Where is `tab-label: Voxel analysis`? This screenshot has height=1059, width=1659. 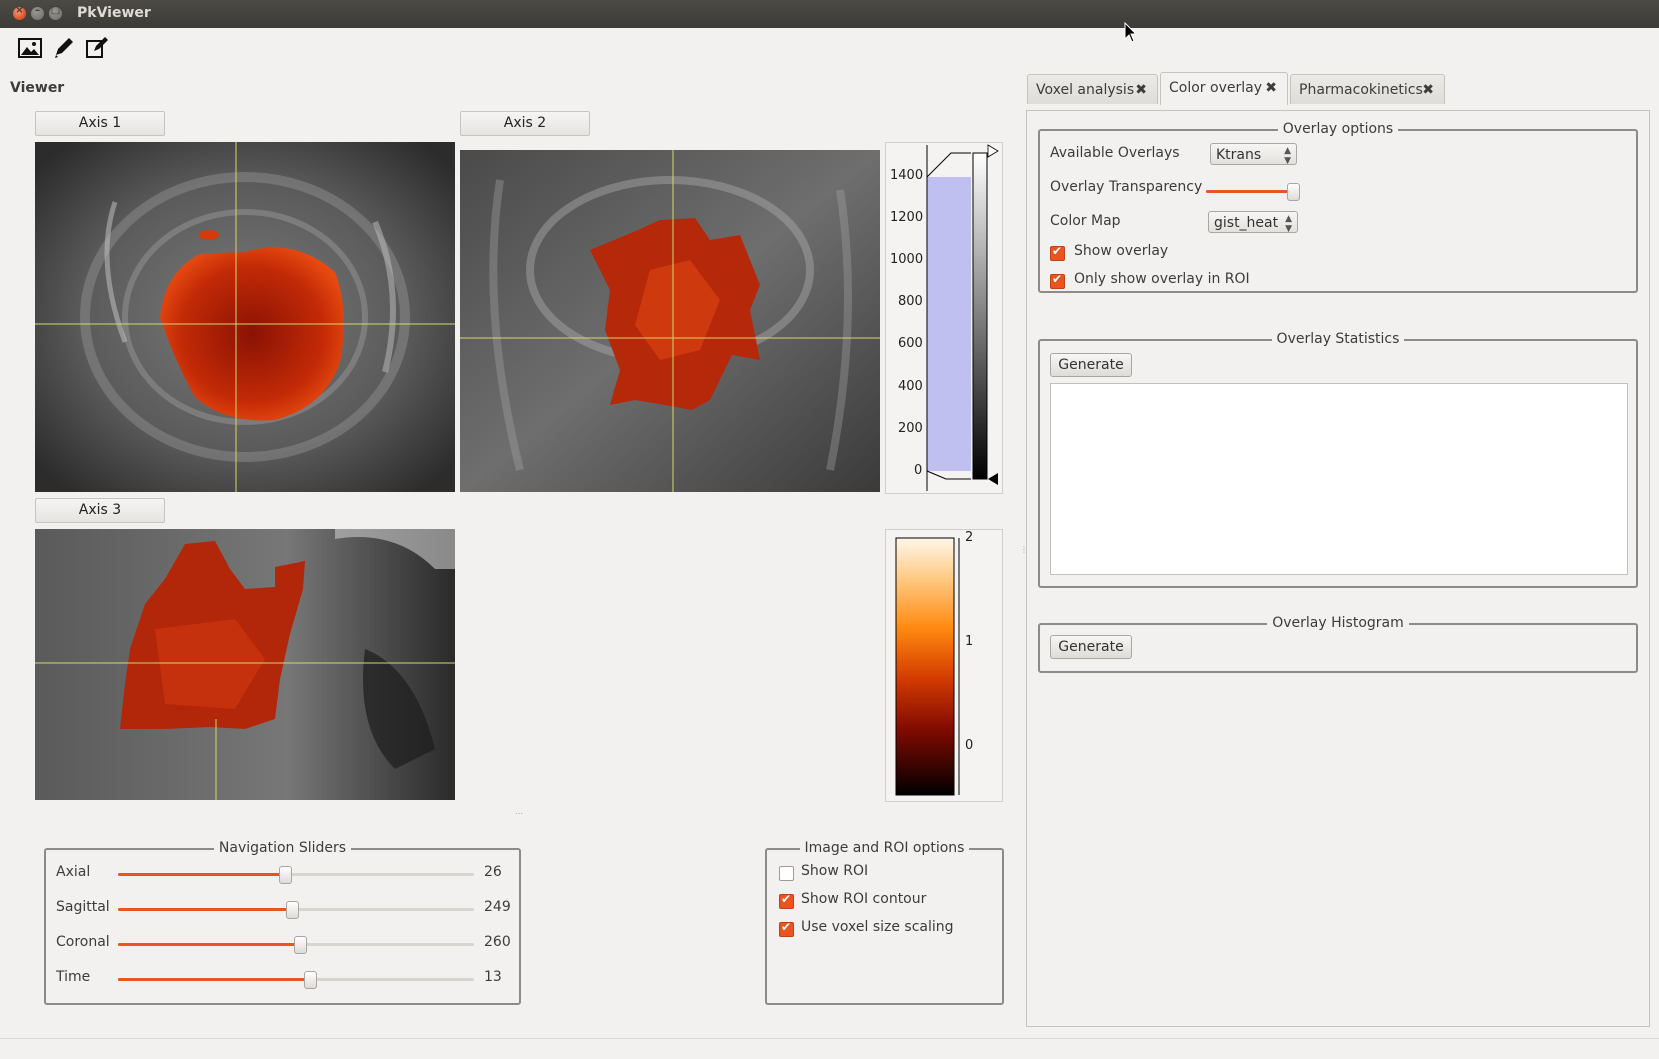 tab-label: Voxel analysis is located at coordinates (1085, 90).